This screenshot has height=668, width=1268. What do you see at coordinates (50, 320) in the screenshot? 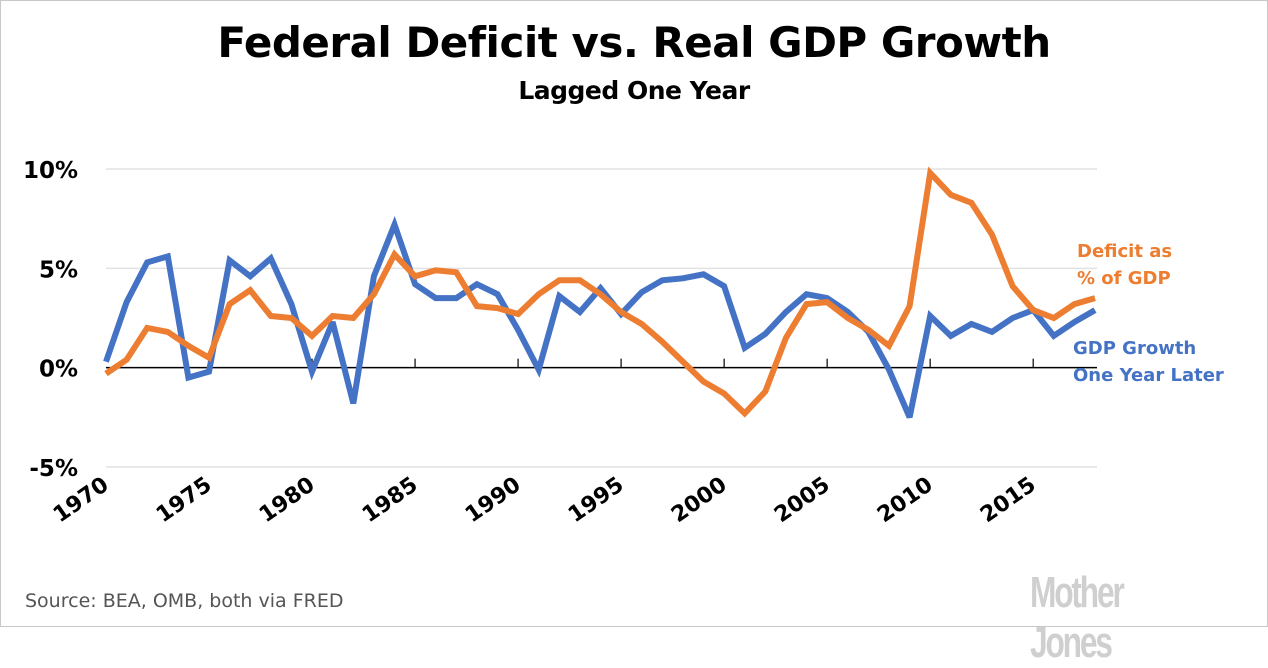
I see `y-axis-labels: 10% 5% 0% -5%` at bounding box center [50, 320].